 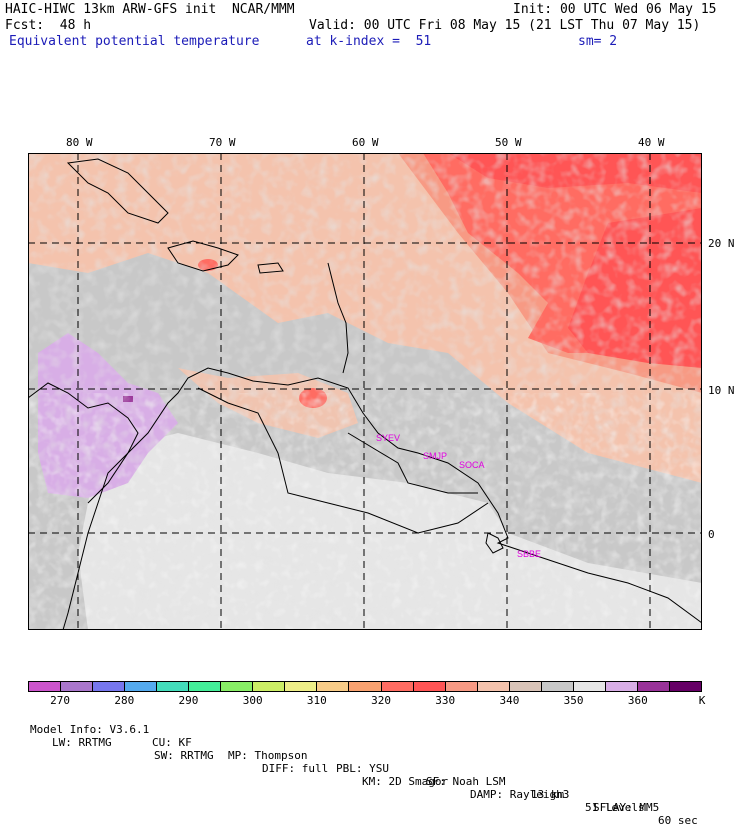 What do you see at coordinates (90, 729) in the screenshot?
I see `model-version: Model Info: V3.6.1` at bounding box center [90, 729].